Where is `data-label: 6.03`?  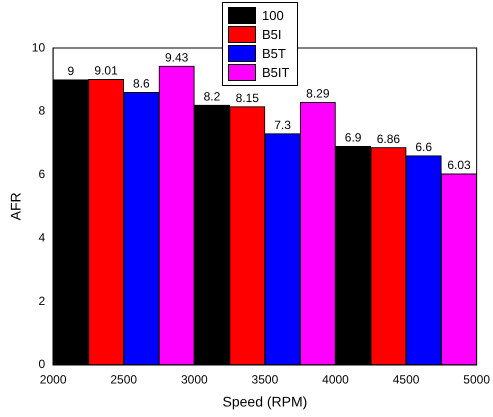
data-label: 6.03 is located at coordinates (459, 165).